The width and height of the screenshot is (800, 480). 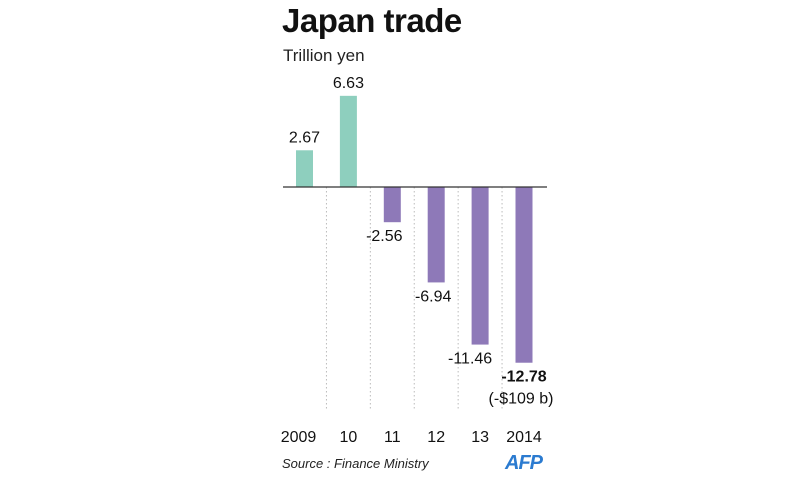 I want to click on x-tick-label: 2014, so click(x=524, y=437).